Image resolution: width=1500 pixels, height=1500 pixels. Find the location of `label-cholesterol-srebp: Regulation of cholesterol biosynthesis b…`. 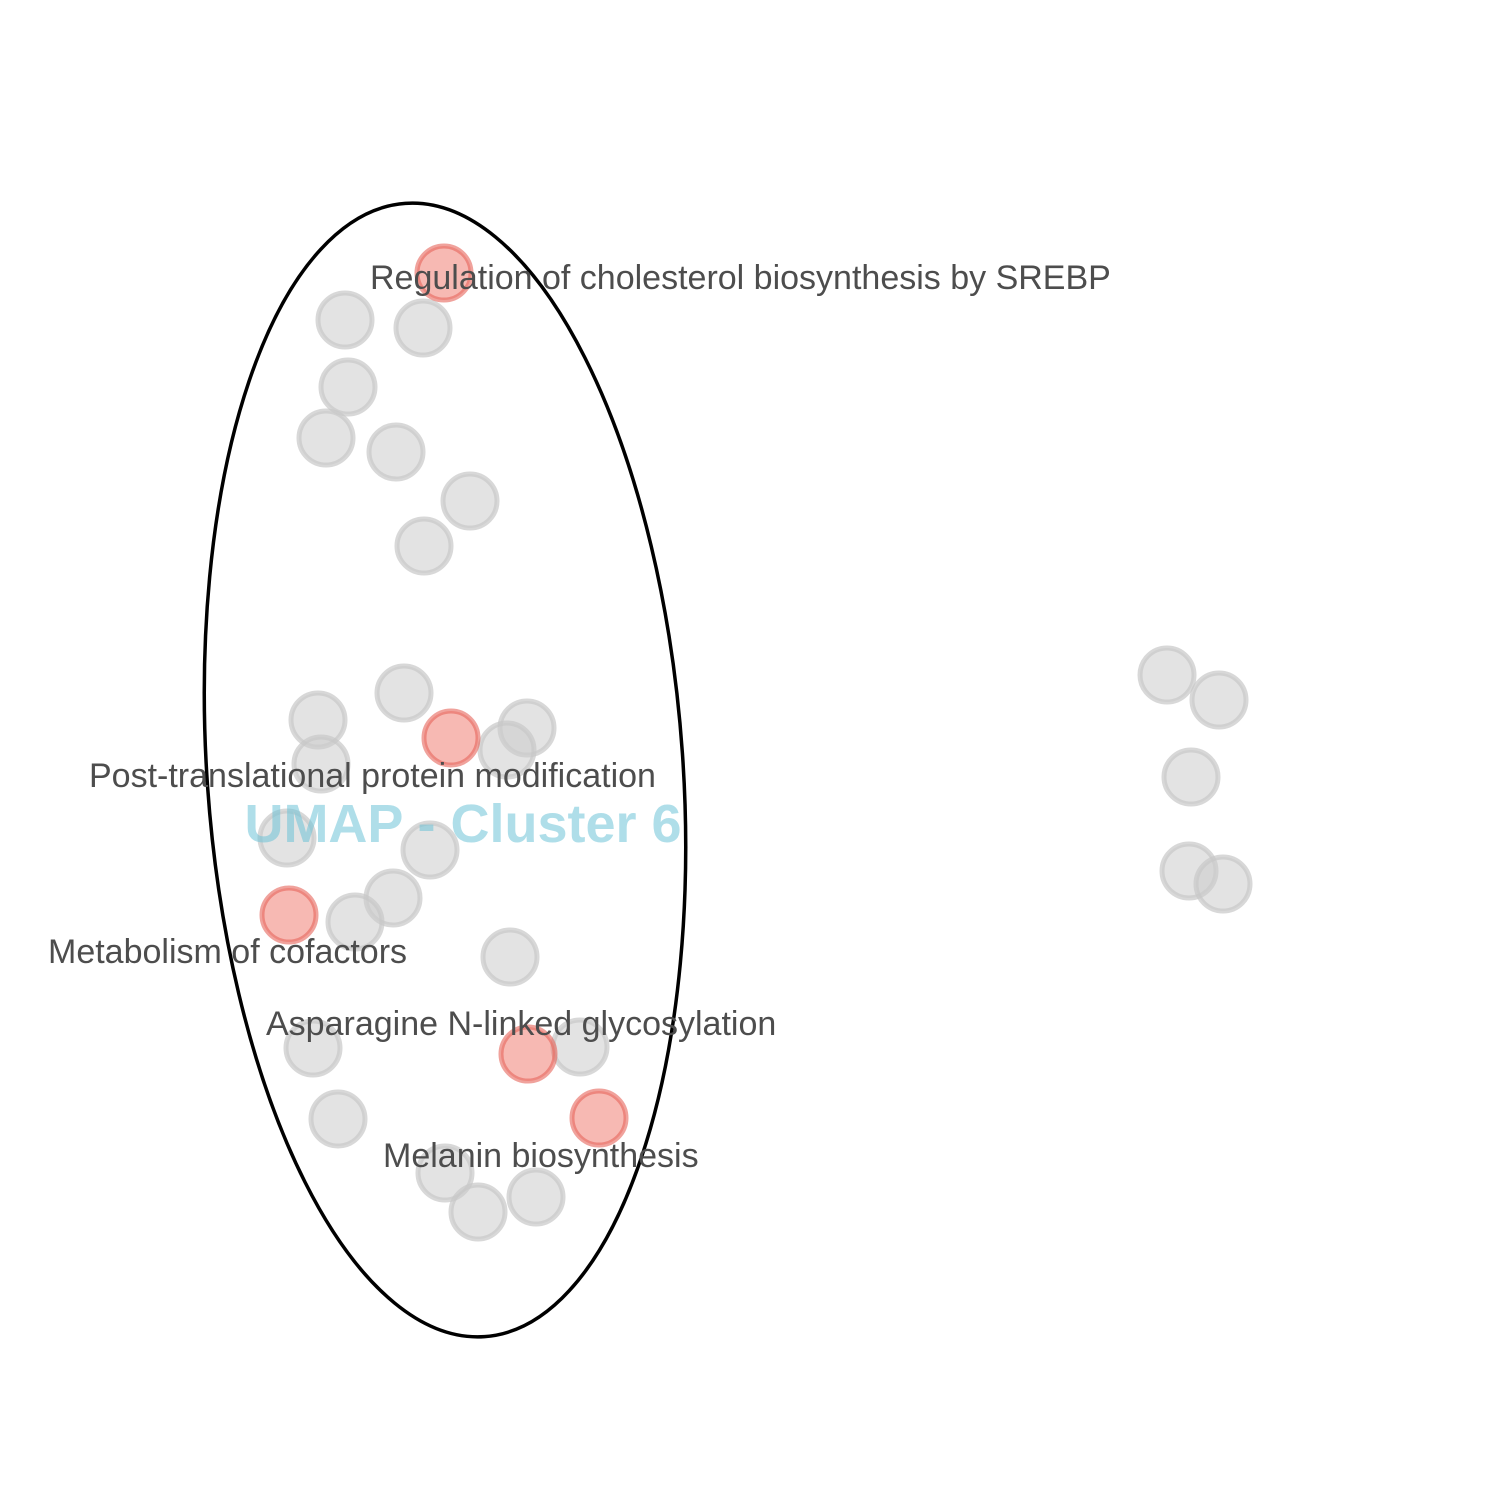

label-cholesterol-srebp: Regulation of cholesterol biosynthesis b… is located at coordinates (740, 278).